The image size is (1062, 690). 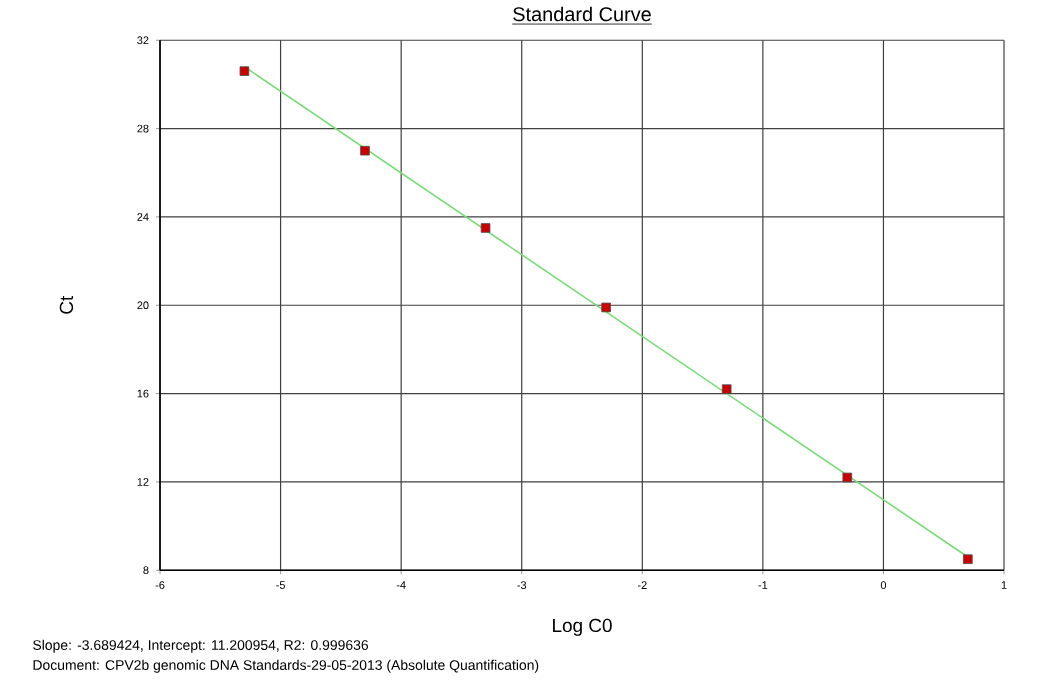 What do you see at coordinates (582, 627) in the screenshot?
I see `x-axis-title: Log C0` at bounding box center [582, 627].